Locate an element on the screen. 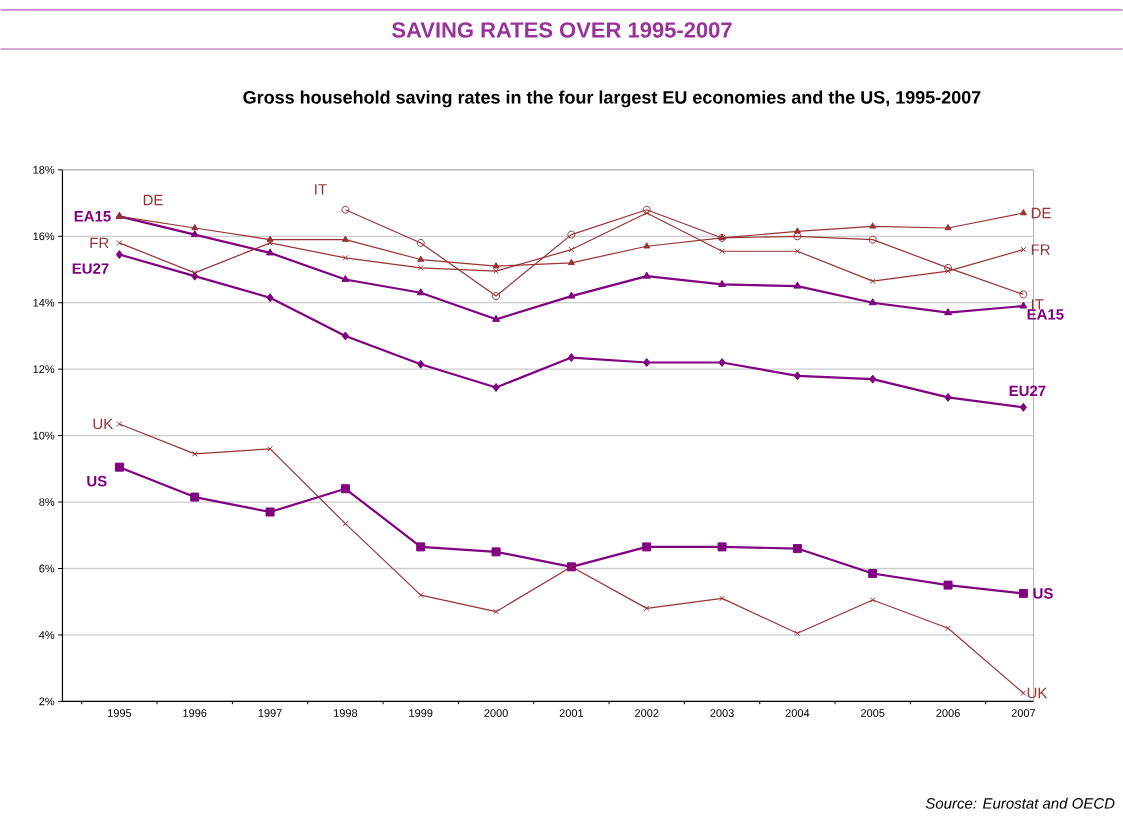 The width and height of the screenshot is (1123, 816). series-label: UK is located at coordinates (1037, 693).